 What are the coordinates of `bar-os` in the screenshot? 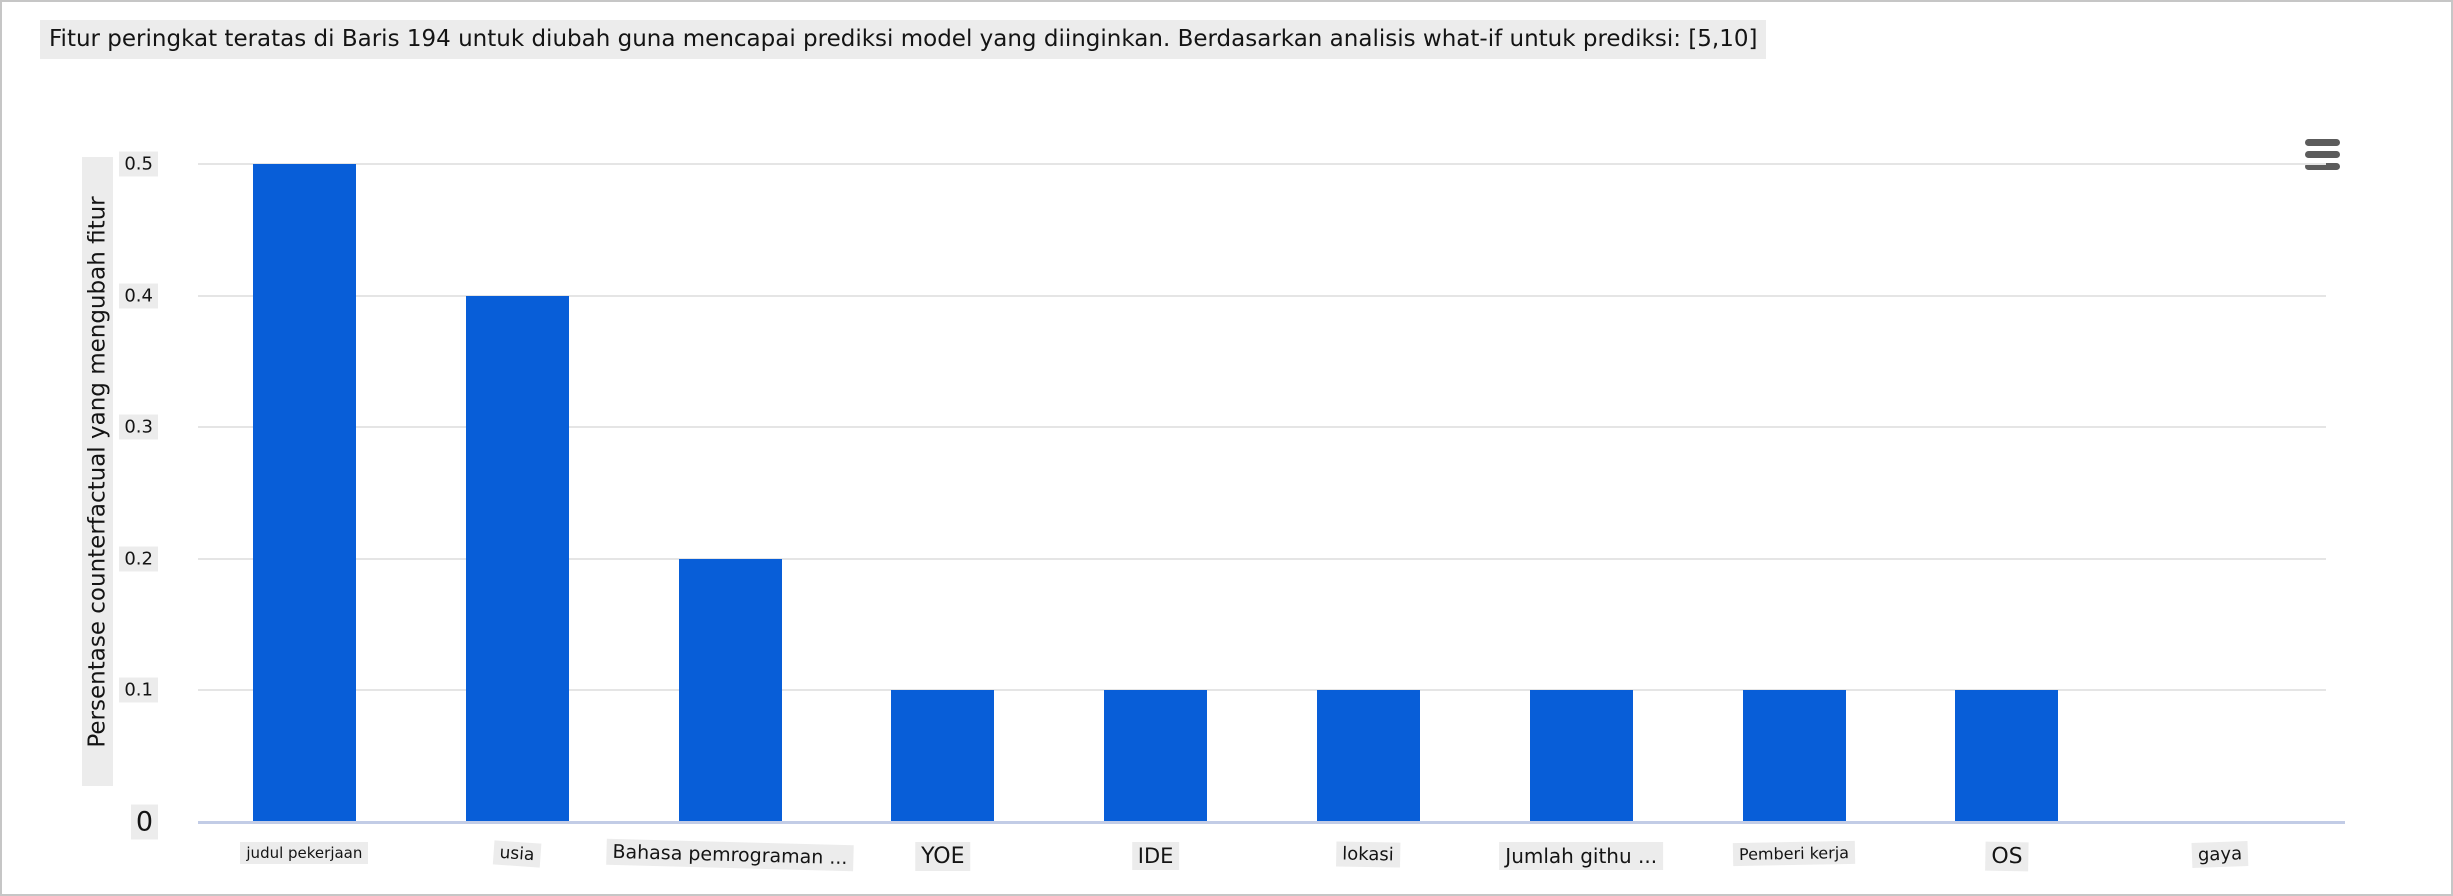 It's located at (2007, 756).